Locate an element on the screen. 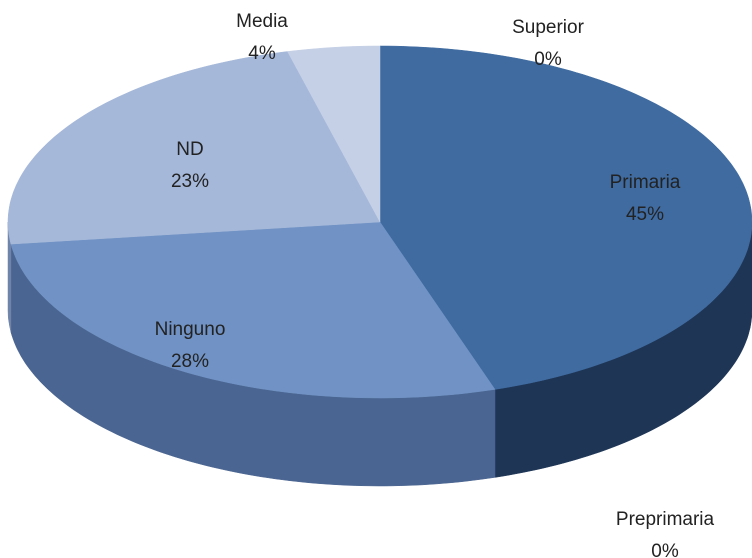 The height and width of the screenshot is (558, 752). value-label: 4% is located at coordinates (262, 53).